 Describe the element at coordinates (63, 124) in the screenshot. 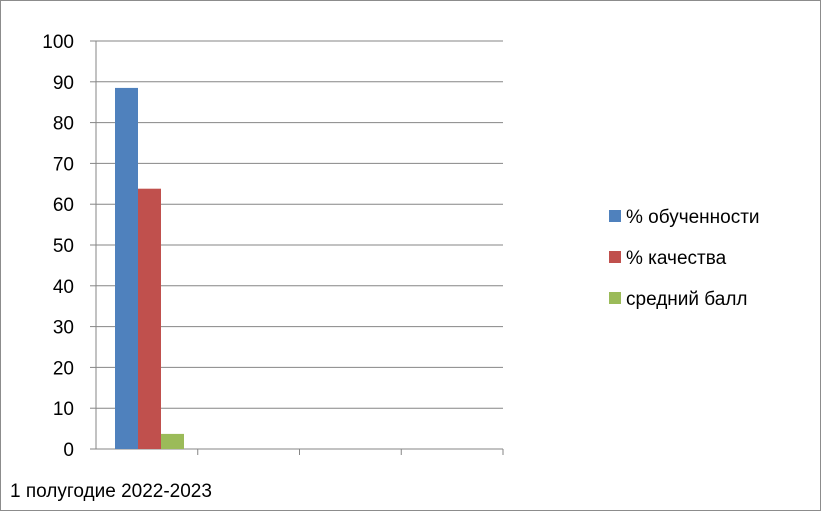

I see `y-tick-label: 80` at that location.